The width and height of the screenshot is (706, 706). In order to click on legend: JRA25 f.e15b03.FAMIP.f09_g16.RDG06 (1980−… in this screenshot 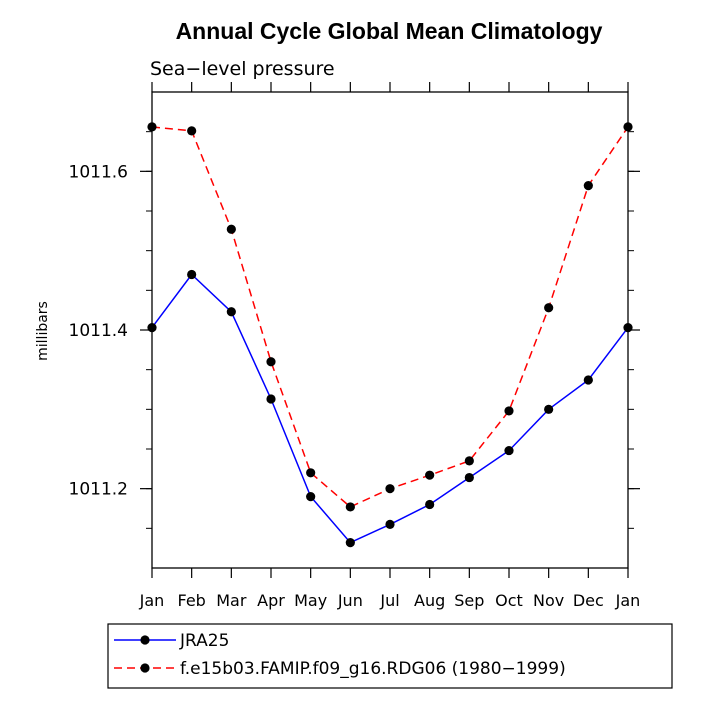, I will do `click(390, 656)`.